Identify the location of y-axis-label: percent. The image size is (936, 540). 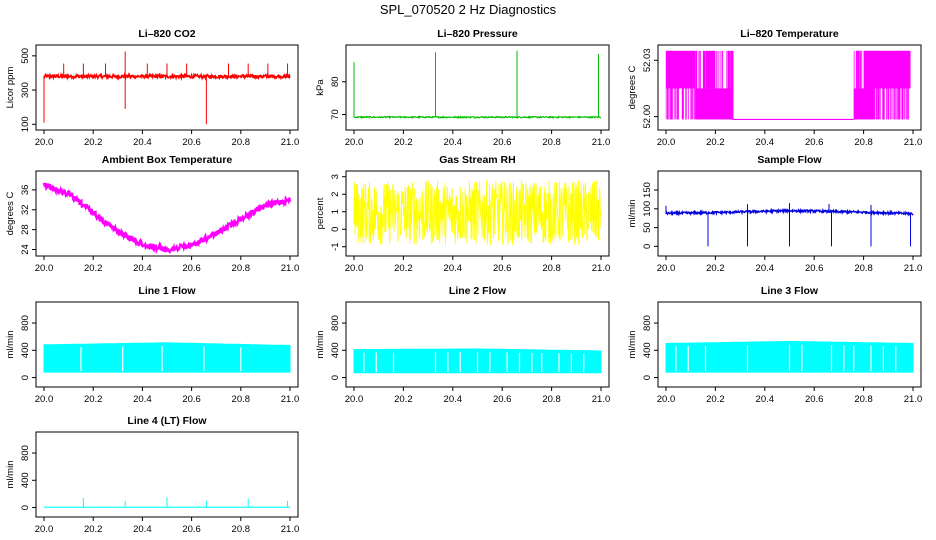
(320, 213).